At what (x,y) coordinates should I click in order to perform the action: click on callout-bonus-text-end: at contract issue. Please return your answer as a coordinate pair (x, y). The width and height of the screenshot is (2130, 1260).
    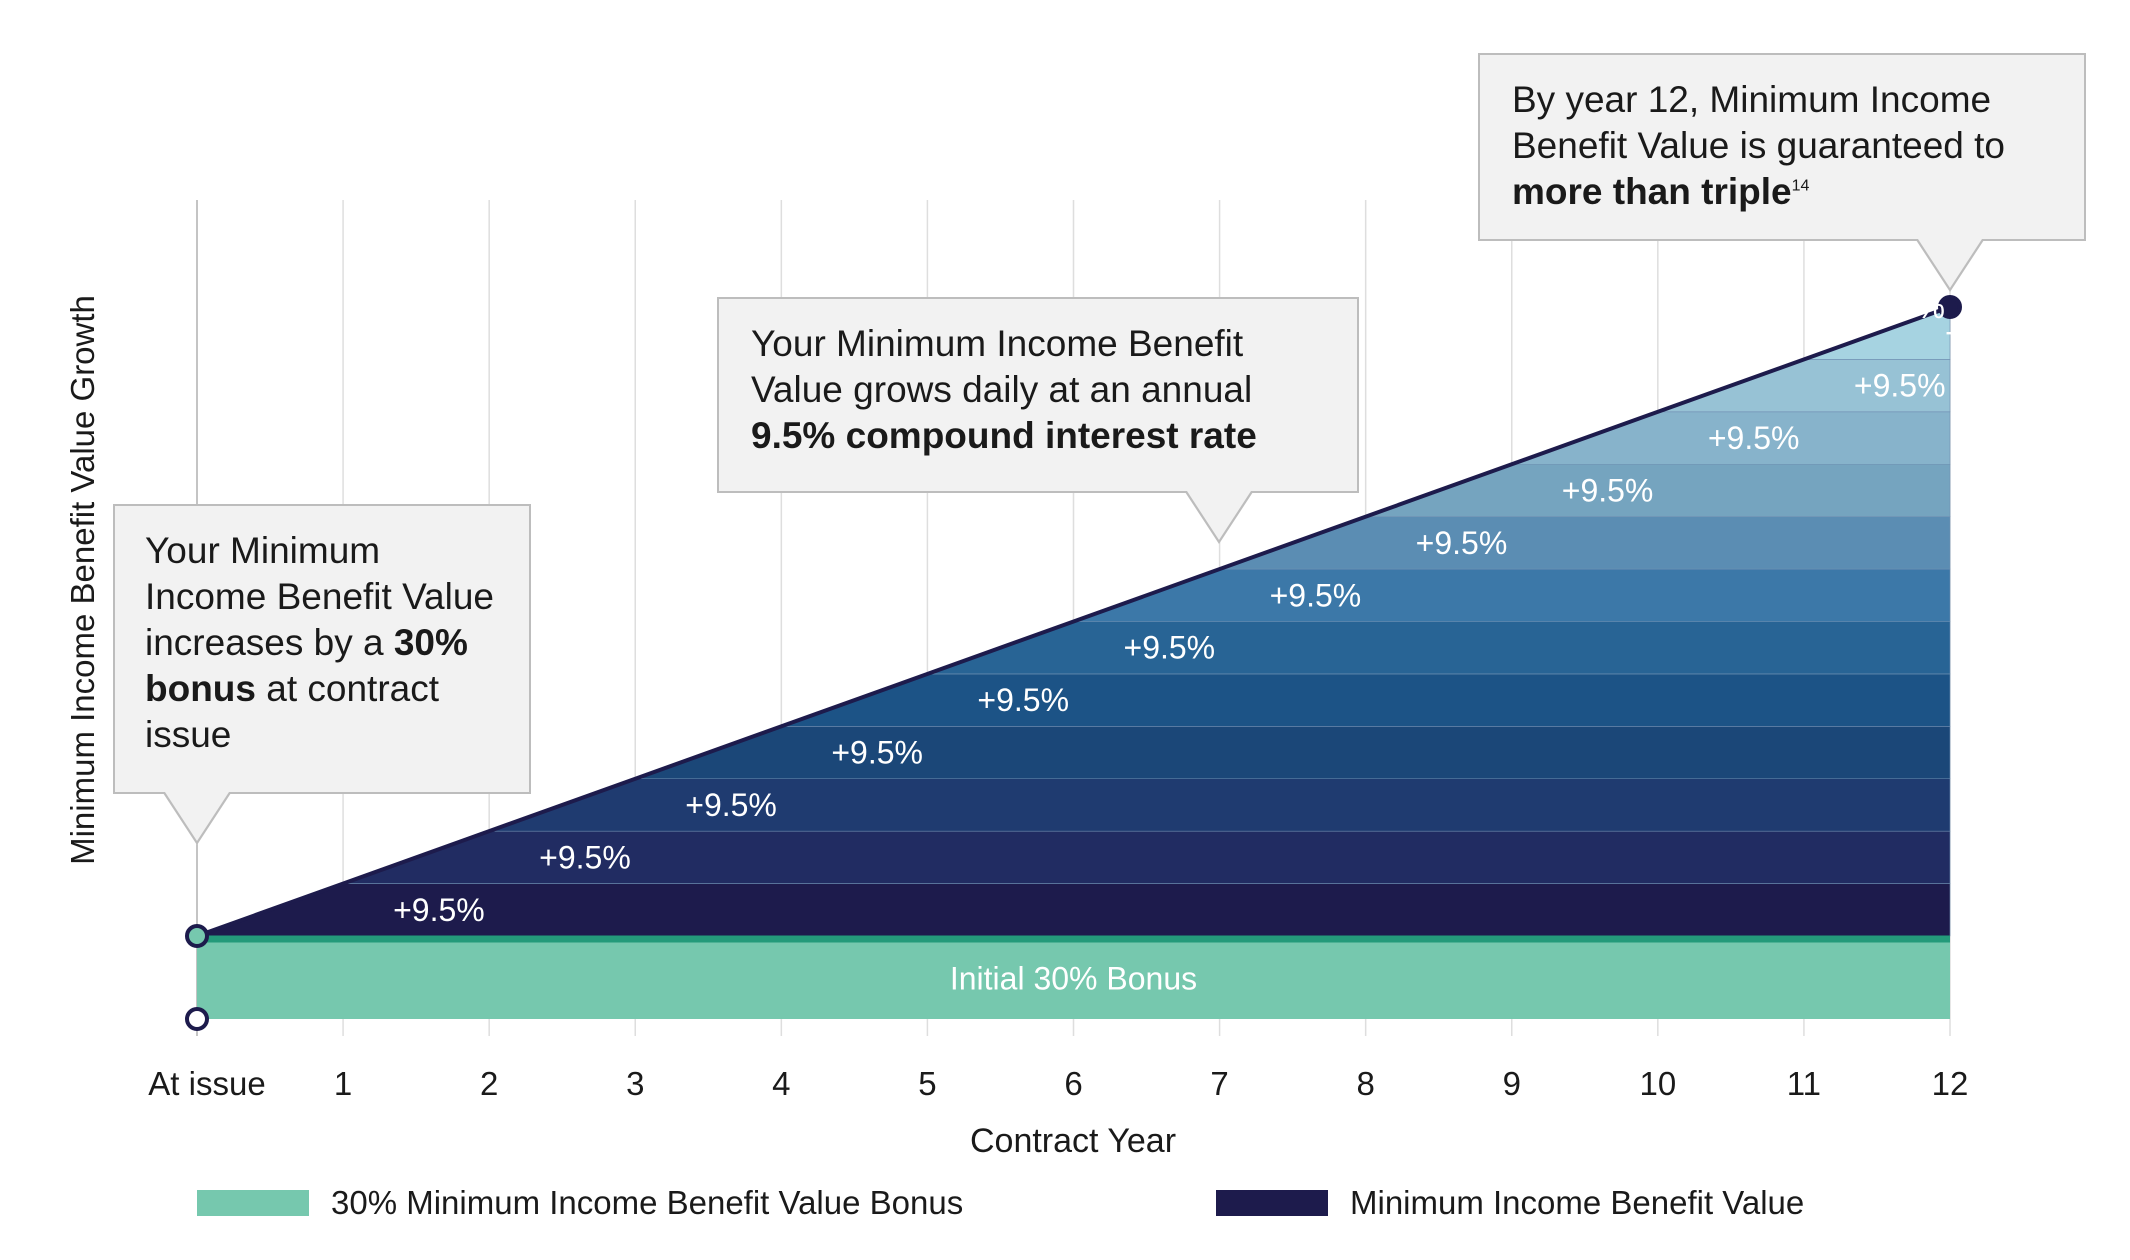
    Looking at the image, I should click on (292, 711).